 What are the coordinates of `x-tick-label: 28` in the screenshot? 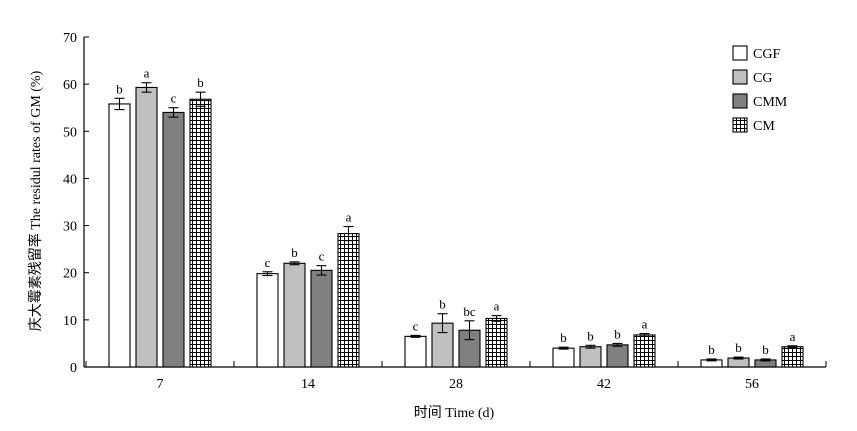 It's located at (456, 384).